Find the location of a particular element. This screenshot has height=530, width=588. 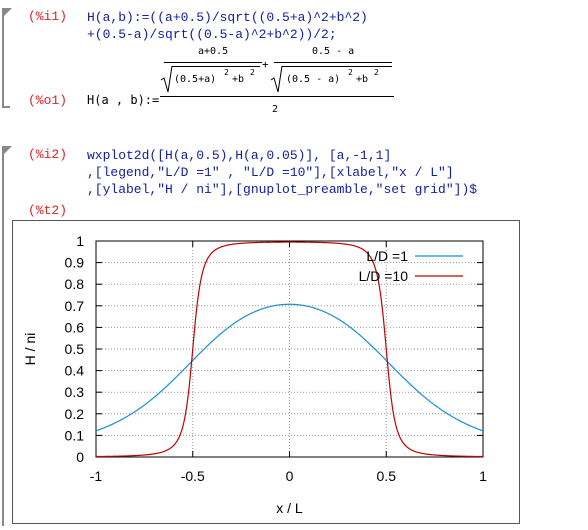

denominator-1-tail: +b is located at coordinates (238, 79).